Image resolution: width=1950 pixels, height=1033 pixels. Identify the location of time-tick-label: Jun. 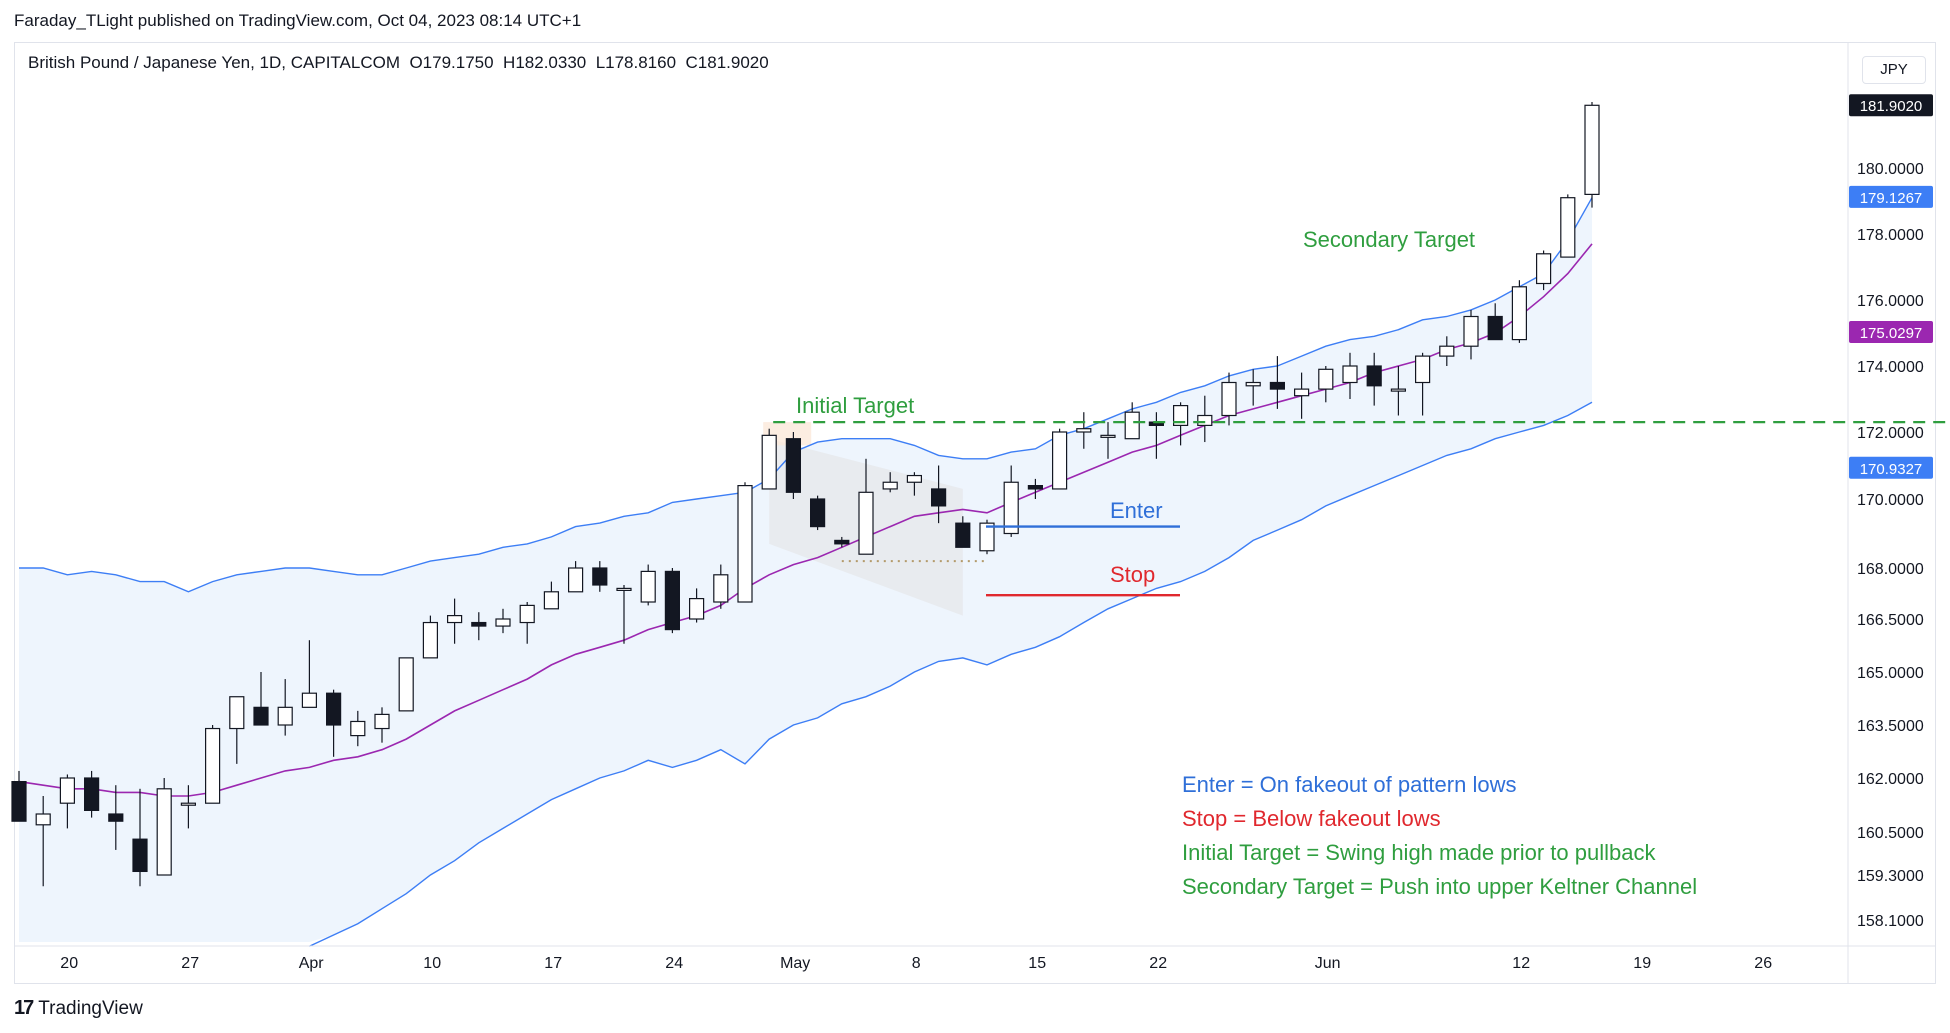
(1328, 963).